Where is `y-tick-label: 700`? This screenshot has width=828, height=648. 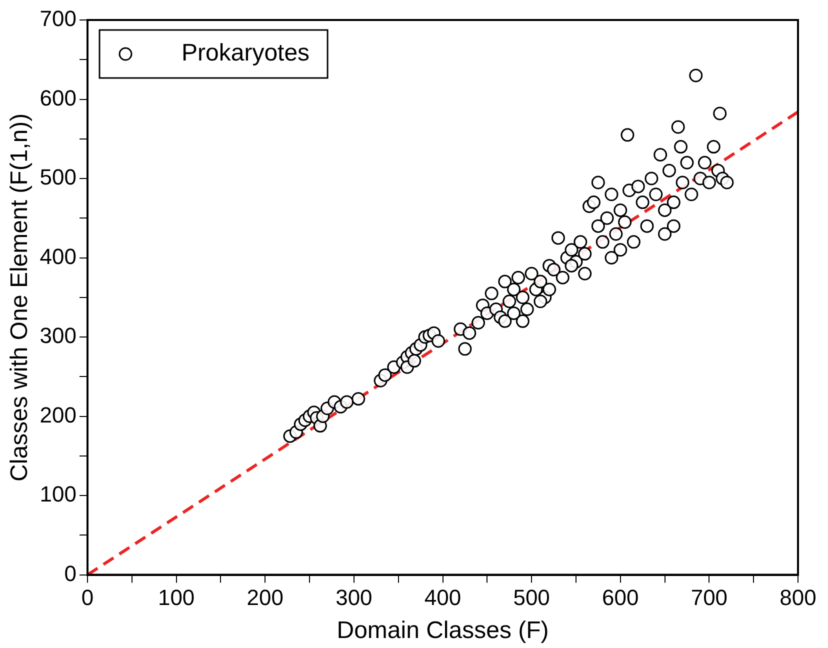 y-tick-label: 700 is located at coordinates (58, 19).